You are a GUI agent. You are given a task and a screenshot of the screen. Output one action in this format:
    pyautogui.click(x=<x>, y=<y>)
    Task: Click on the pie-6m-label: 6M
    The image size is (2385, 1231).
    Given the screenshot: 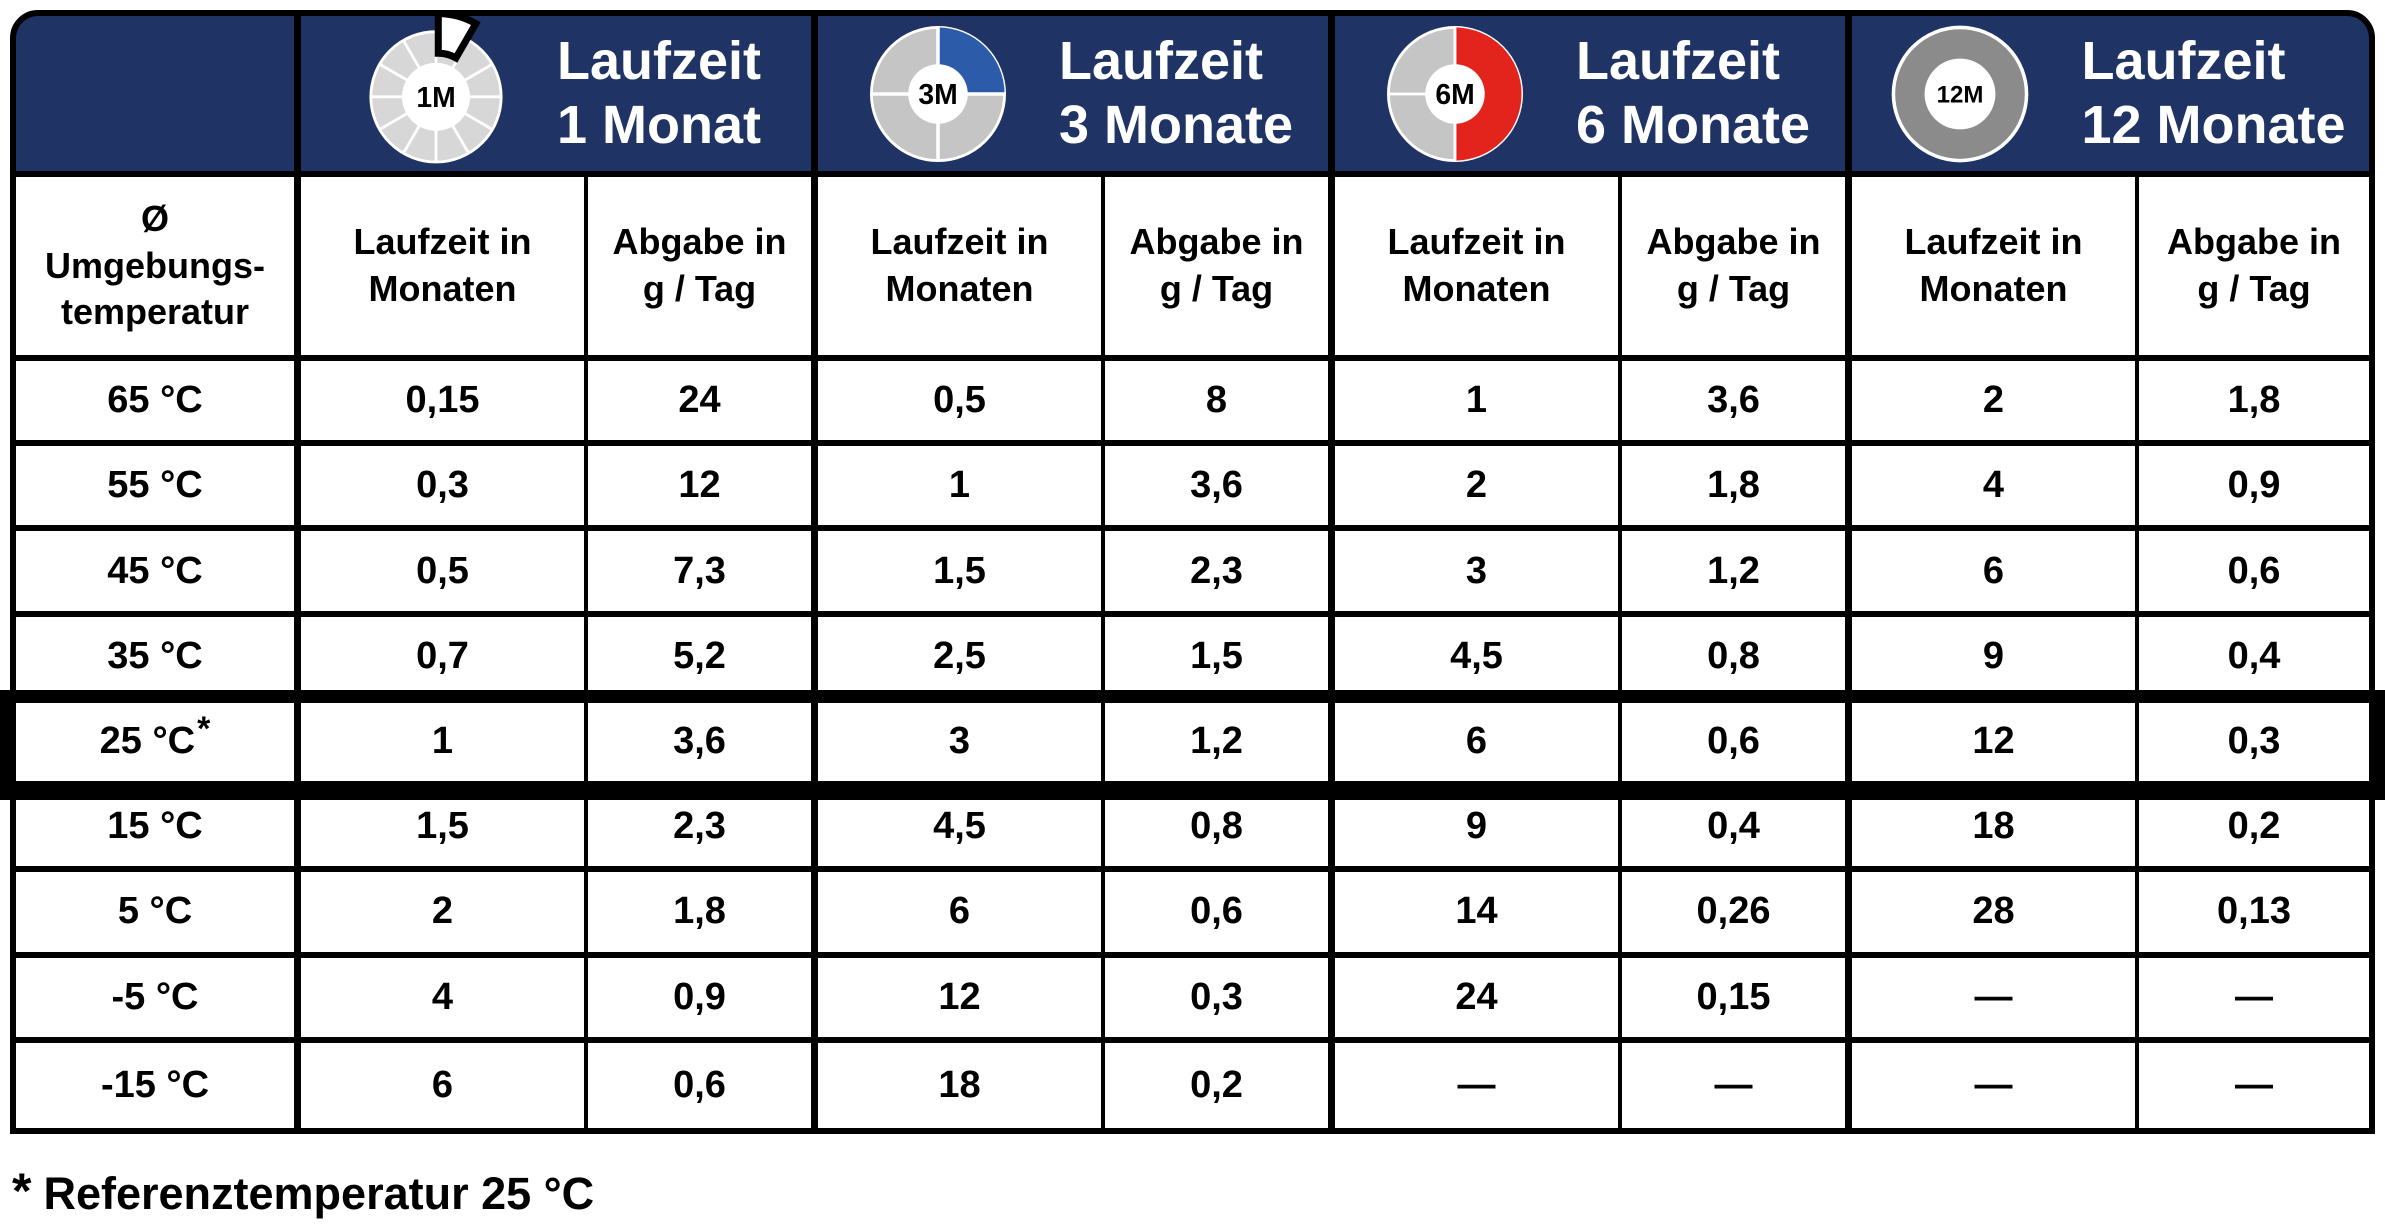 What is the action you would take?
    pyautogui.click(x=1454, y=94)
    